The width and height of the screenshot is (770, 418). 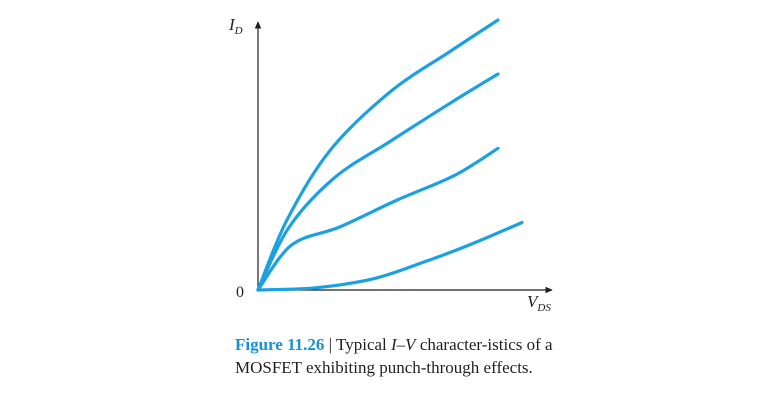 What do you see at coordinates (543, 308) in the screenshot?
I see `x-axis-label-sub: DS` at bounding box center [543, 308].